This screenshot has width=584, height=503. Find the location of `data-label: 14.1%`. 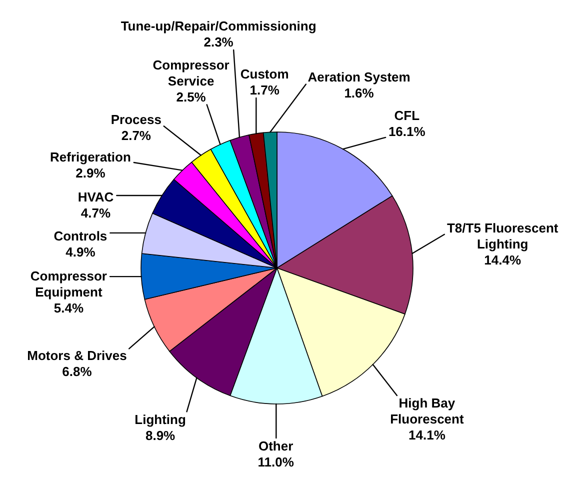

data-label: 14.1% is located at coordinates (427, 434).